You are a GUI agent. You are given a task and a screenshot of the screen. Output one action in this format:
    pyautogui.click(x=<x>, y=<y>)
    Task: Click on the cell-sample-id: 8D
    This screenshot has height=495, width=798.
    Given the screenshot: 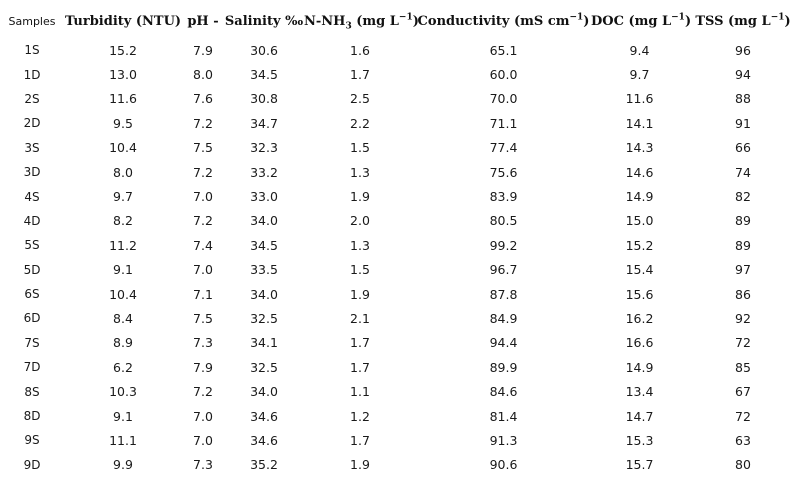 What is the action you would take?
    pyautogui.click(x=32, y=416)
    